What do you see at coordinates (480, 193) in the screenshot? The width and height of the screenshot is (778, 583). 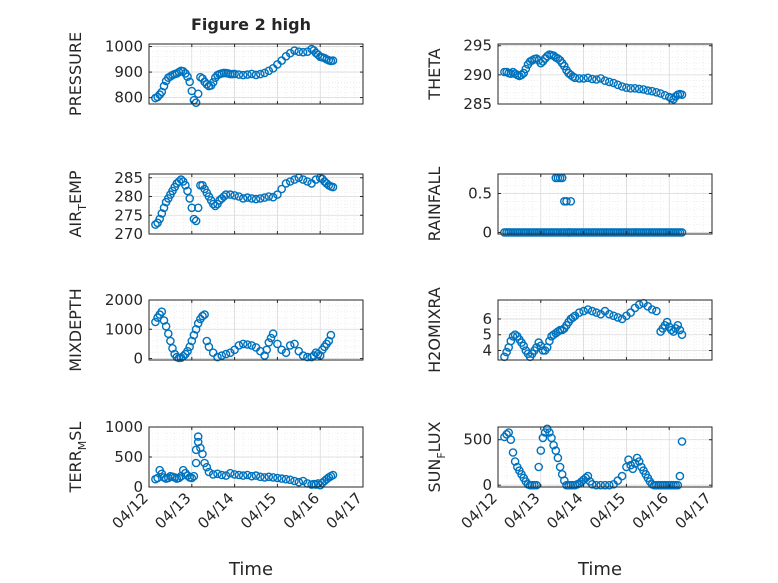 I see `y-tick-label: 0.5` at bounding box center [480, 193].